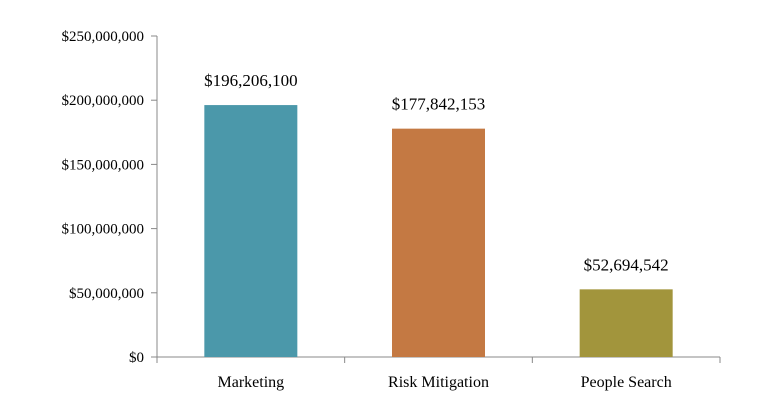 This screenshot has height=408, width=762. What do you see at coordinates (626, 382) in the screenshot?
I see `x-category-label: People Search` at bounding box center [626, 382].